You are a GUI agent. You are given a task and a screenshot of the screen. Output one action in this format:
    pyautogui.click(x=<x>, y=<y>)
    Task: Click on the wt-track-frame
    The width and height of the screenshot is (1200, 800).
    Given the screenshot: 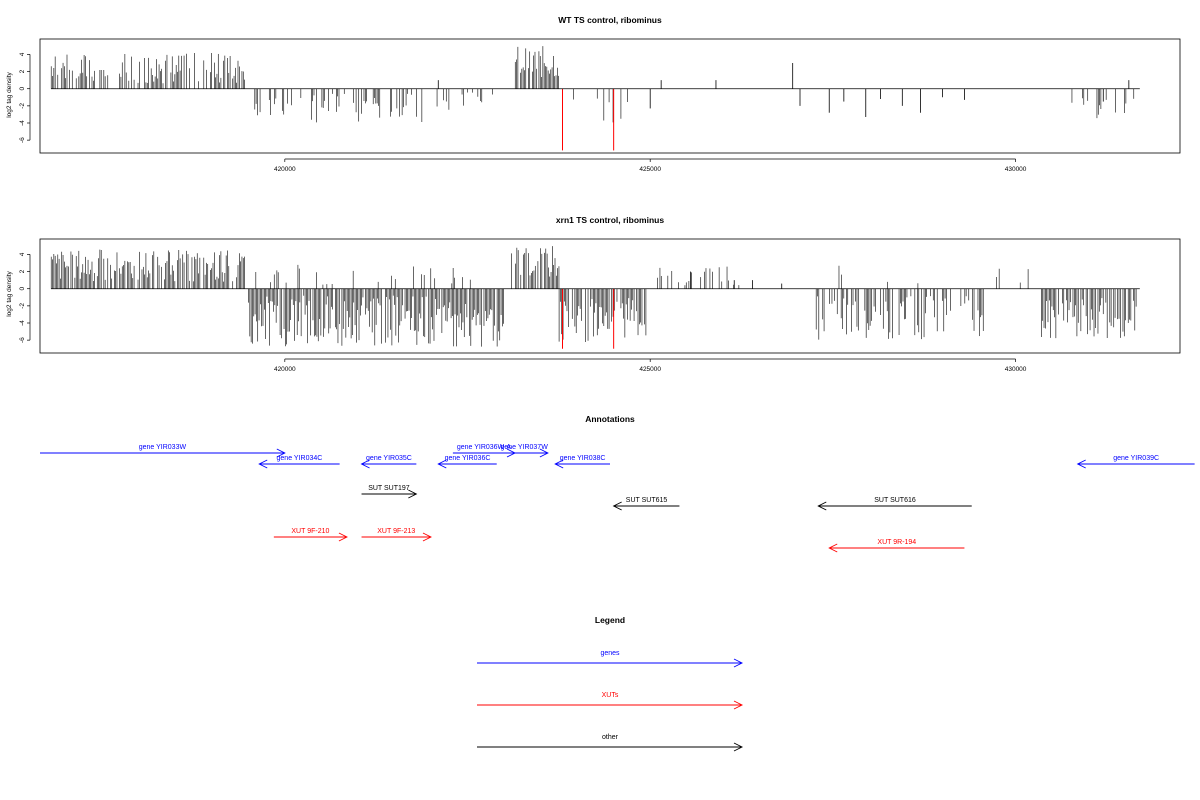 What is the action you would take?
    pyautogui.click(x=610, y=96)
    